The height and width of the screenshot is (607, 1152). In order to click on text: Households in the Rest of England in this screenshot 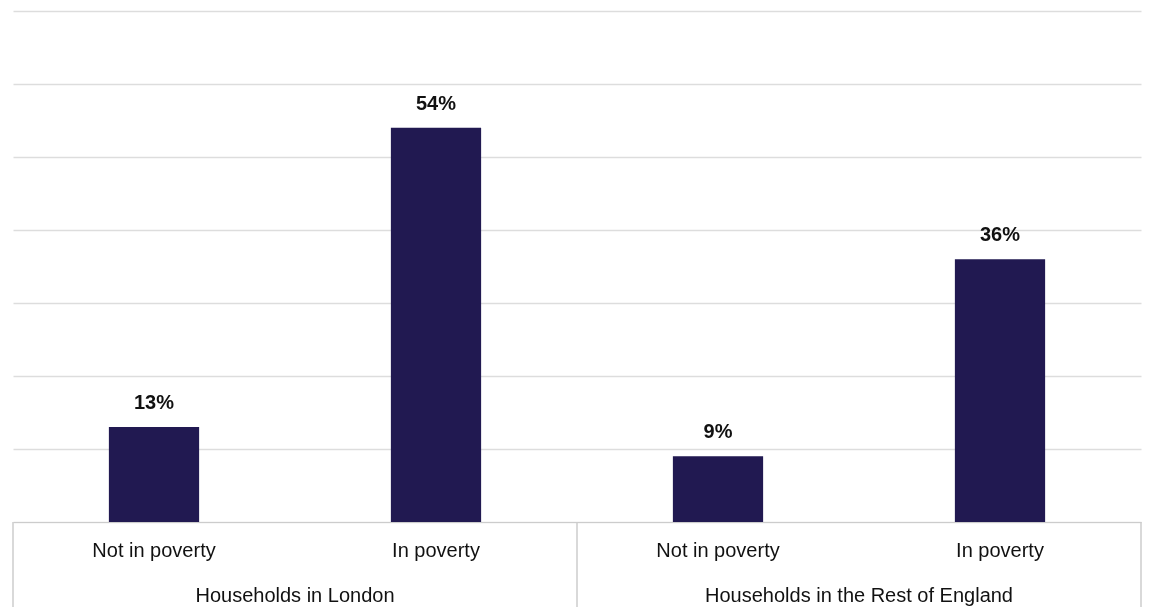, I will do `click(859, 595)`.